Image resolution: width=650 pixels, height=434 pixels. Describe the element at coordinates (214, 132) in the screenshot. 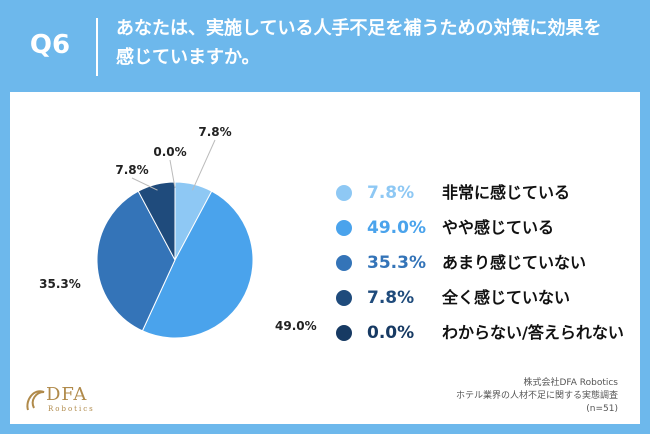

I see `data-label-1: 7.8%` at that location.